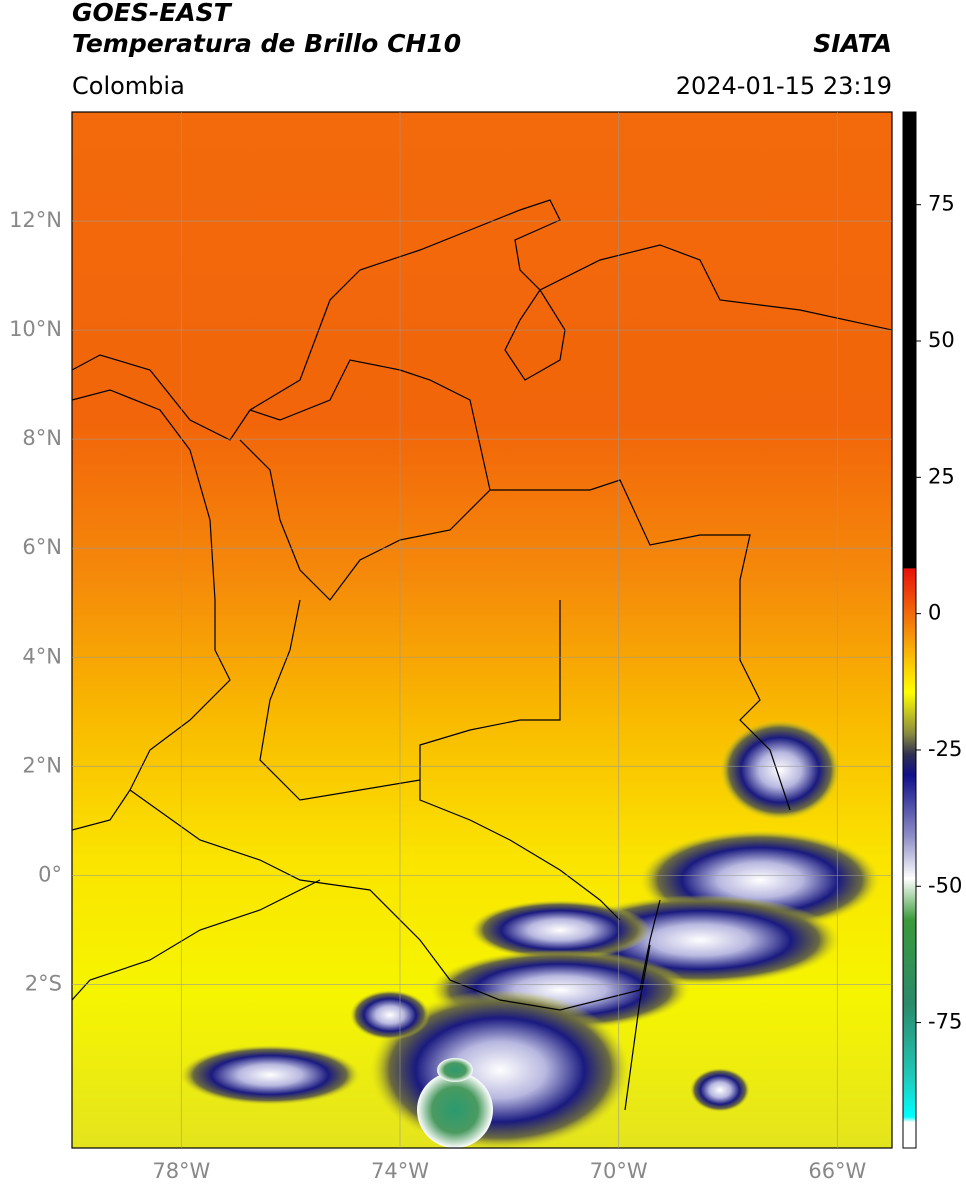 This screenshot has height=1194, width=966. Describe the element at coordinates (909, 630) in the screenshot. I see `colorbar` at that location.